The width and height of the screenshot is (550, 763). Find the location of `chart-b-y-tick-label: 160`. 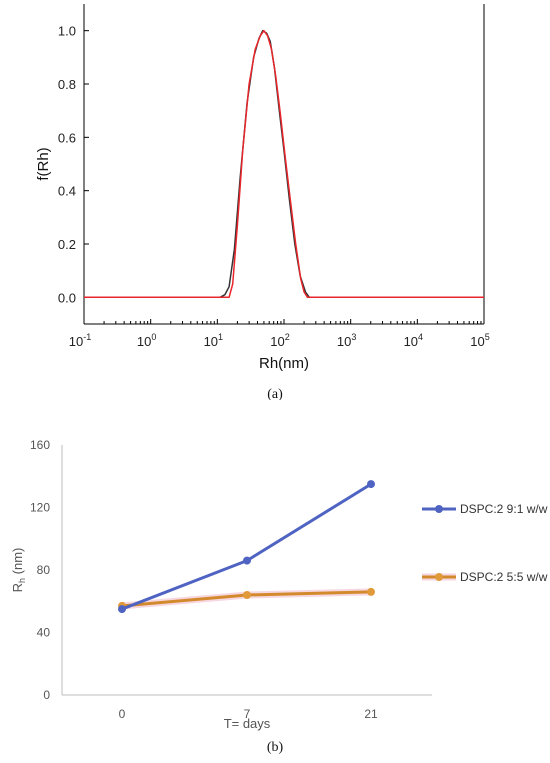

chart-b-y-tick-label: 160 is located at coordinates (40, 445).